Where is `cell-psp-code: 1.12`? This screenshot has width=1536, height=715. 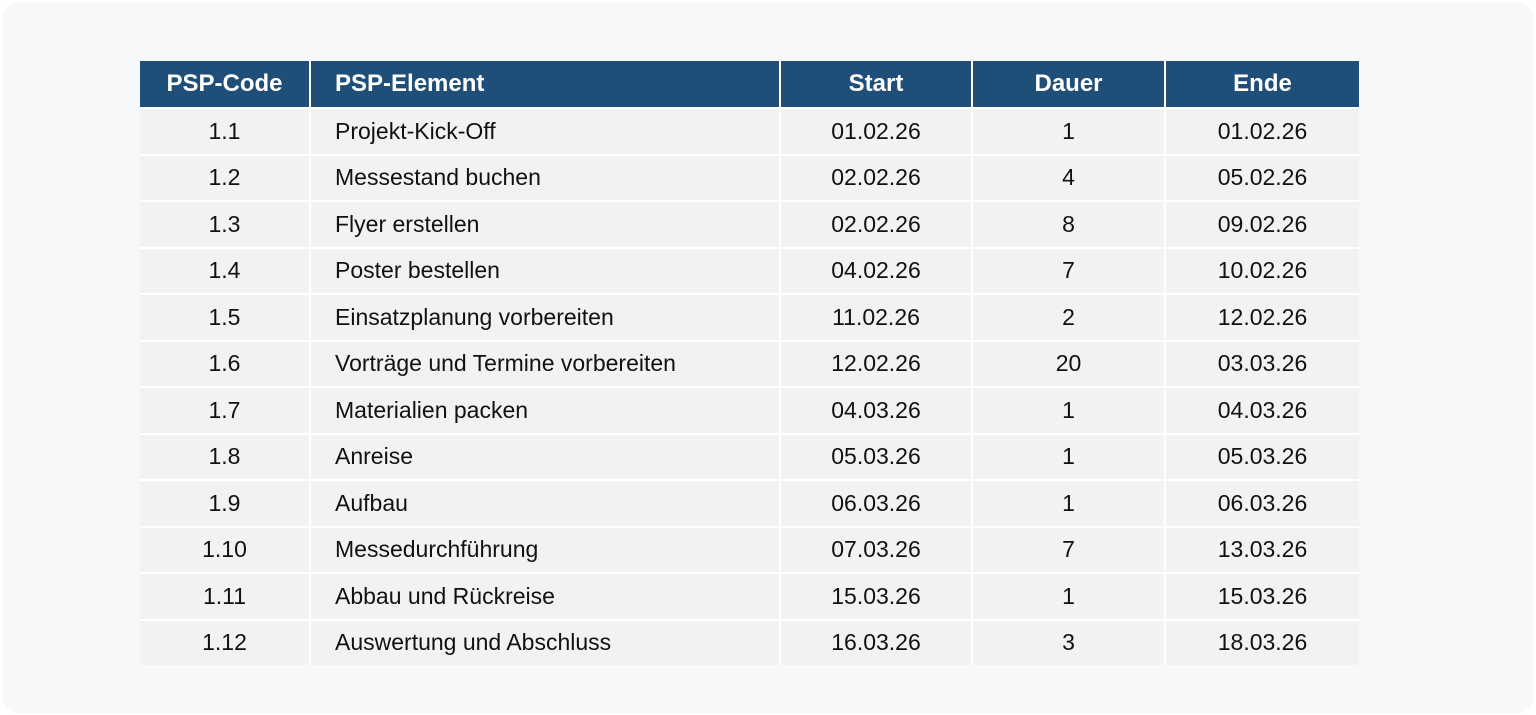
cell-psp-code: 1.12 is located at coordinates (225, 641).